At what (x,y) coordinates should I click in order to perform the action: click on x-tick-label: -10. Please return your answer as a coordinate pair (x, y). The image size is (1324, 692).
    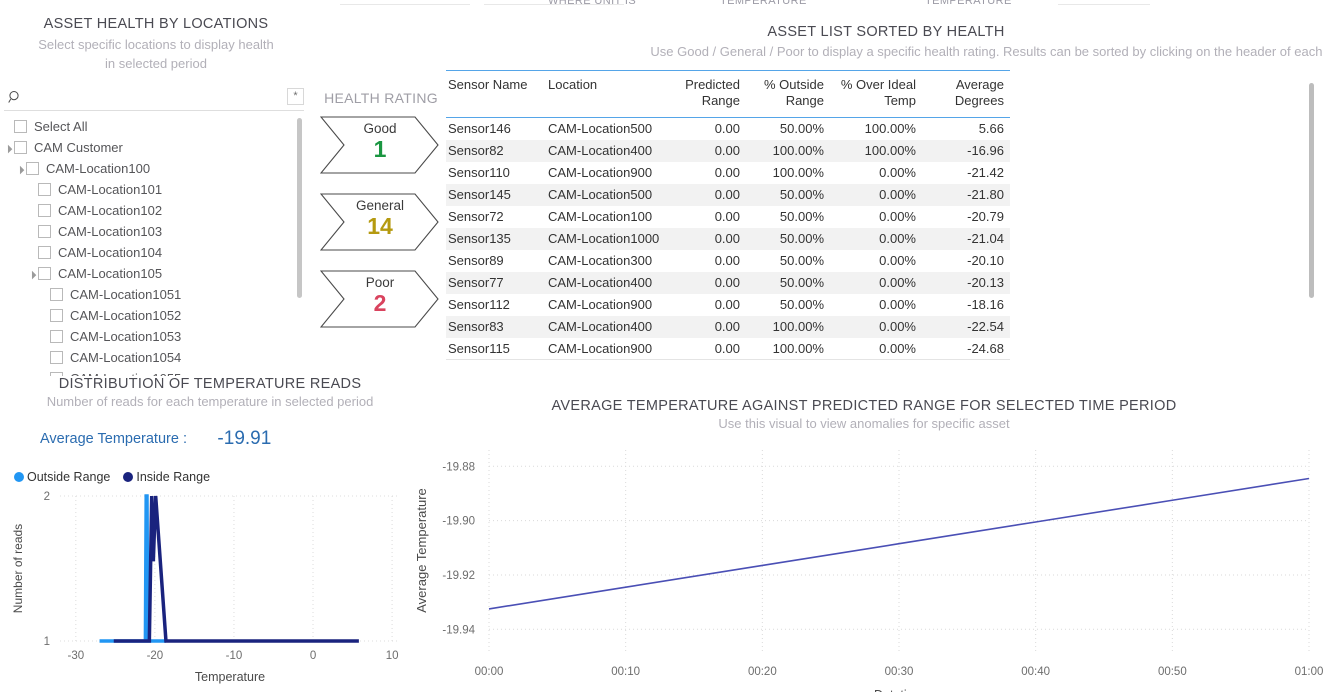
    Looking at the image, I should click on (234, 656).